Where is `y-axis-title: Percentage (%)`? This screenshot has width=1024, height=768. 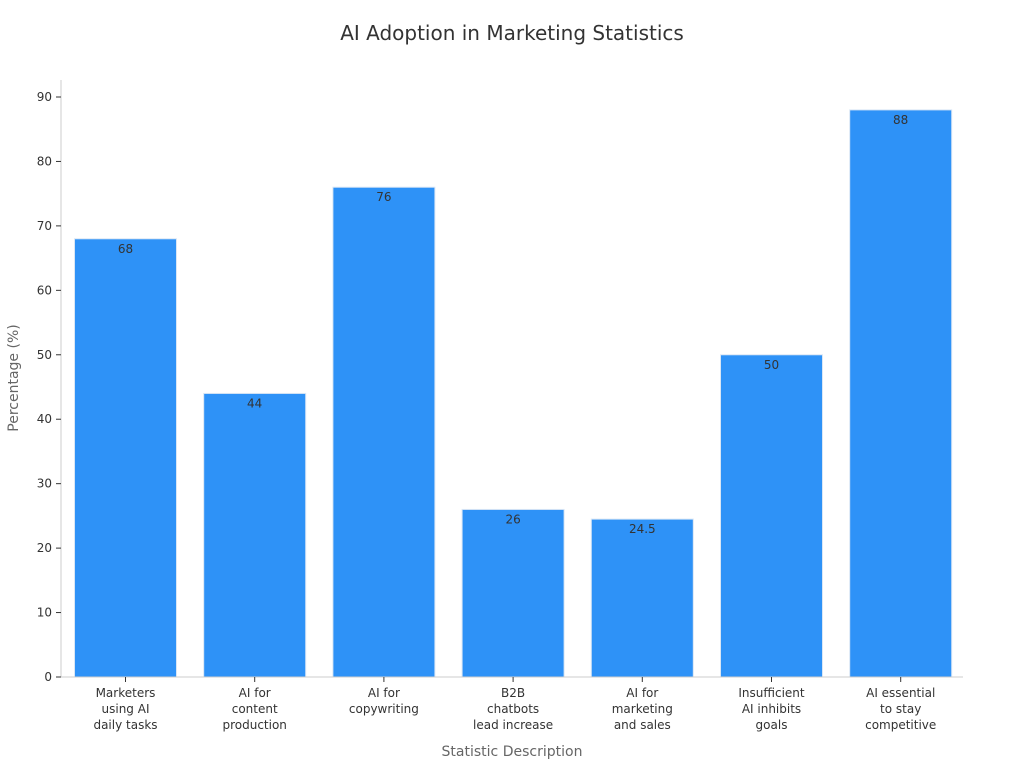
y-axis-title: Percentage (%) is located at coordinates (14, 377).